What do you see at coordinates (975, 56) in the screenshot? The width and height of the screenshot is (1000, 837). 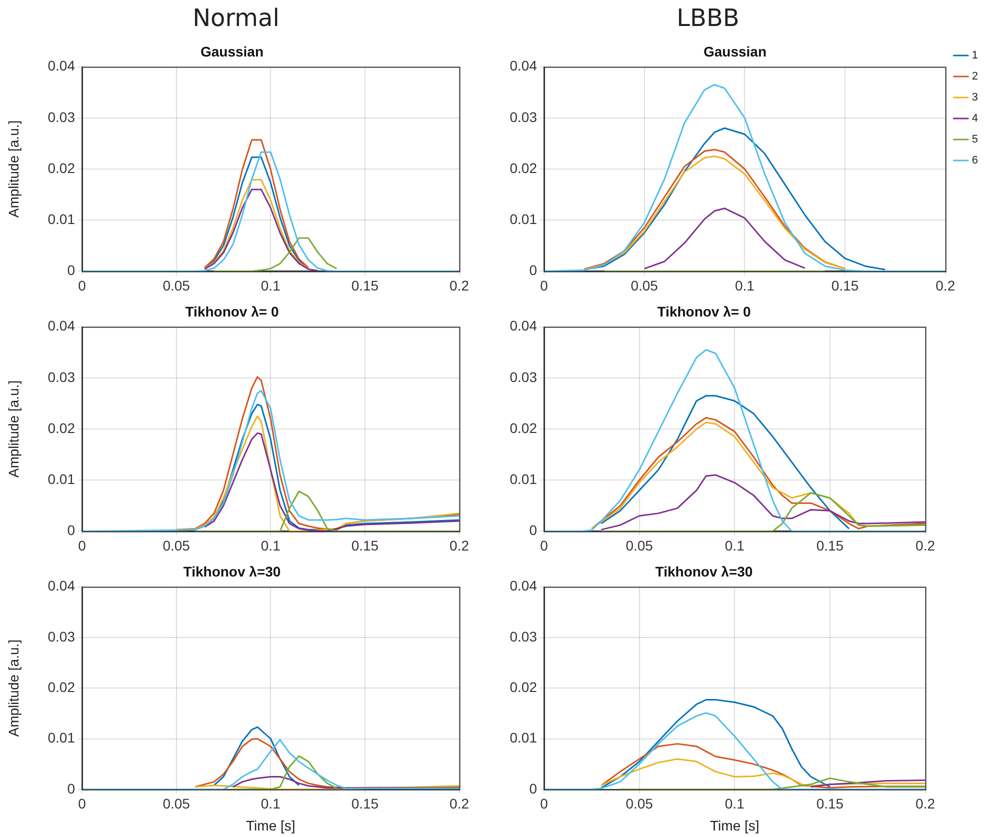 I see `legend-label: 1` at bounding box center [975, 56].